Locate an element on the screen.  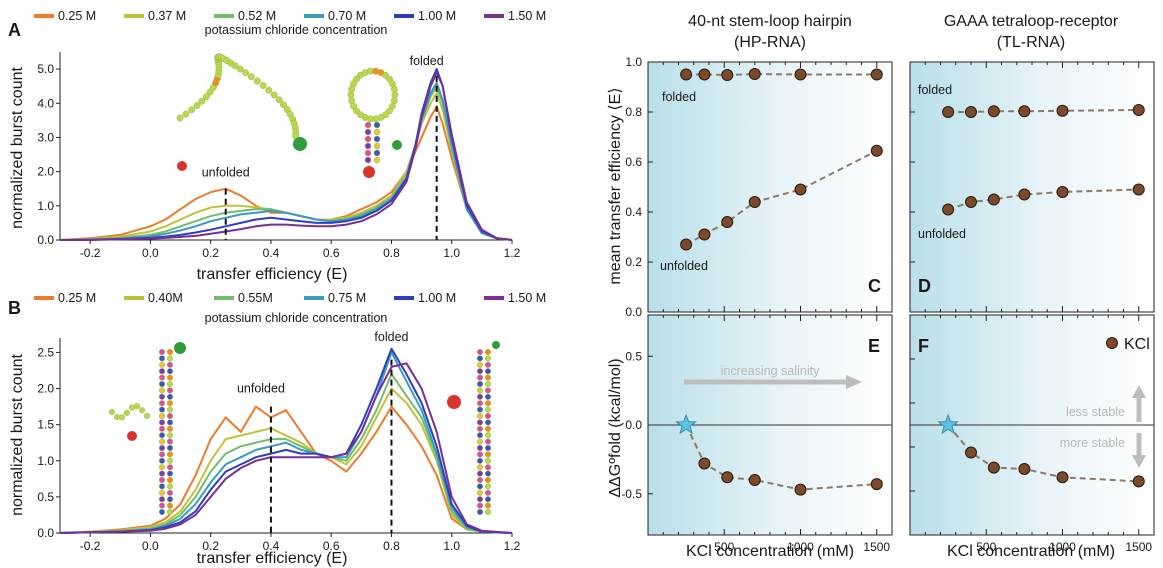
plot-background is located at coordinates (1032, 187).